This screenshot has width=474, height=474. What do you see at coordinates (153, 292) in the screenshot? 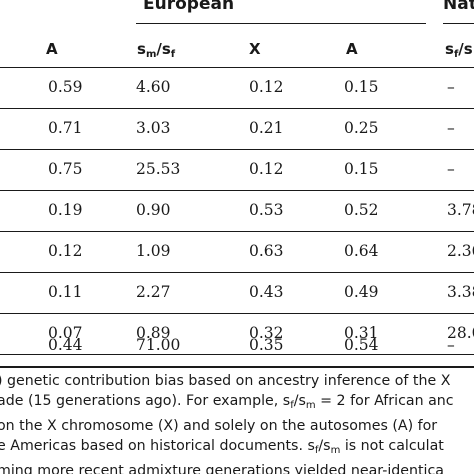
I see `cell-sm-sf: 2.27` at bounding box center [153, 292].